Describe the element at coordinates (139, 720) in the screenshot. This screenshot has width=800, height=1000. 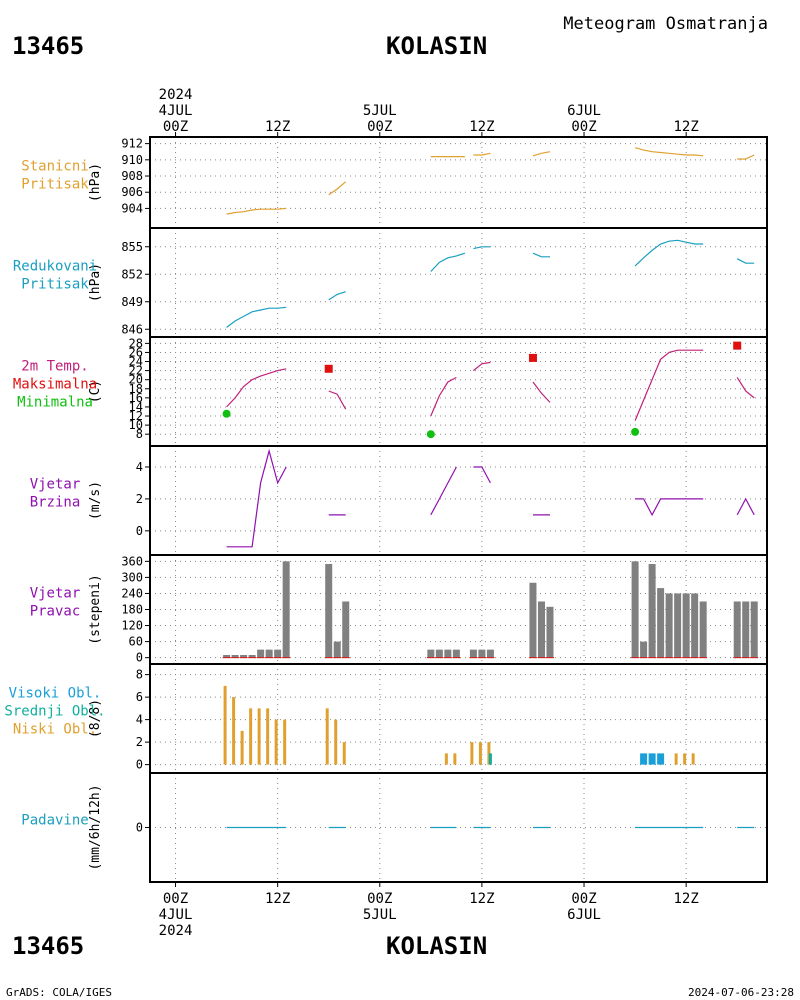
I see `y-tick-label: 4` at that location.